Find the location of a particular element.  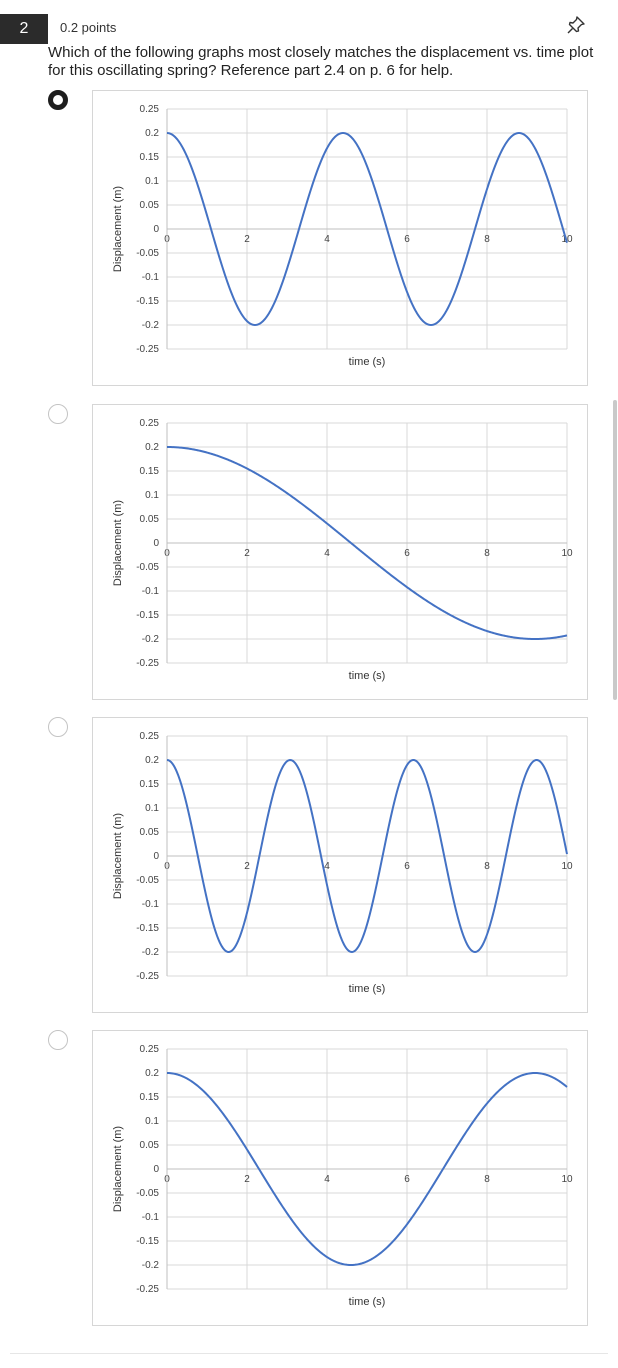

pin-icon is located at coordinates (576, 25).